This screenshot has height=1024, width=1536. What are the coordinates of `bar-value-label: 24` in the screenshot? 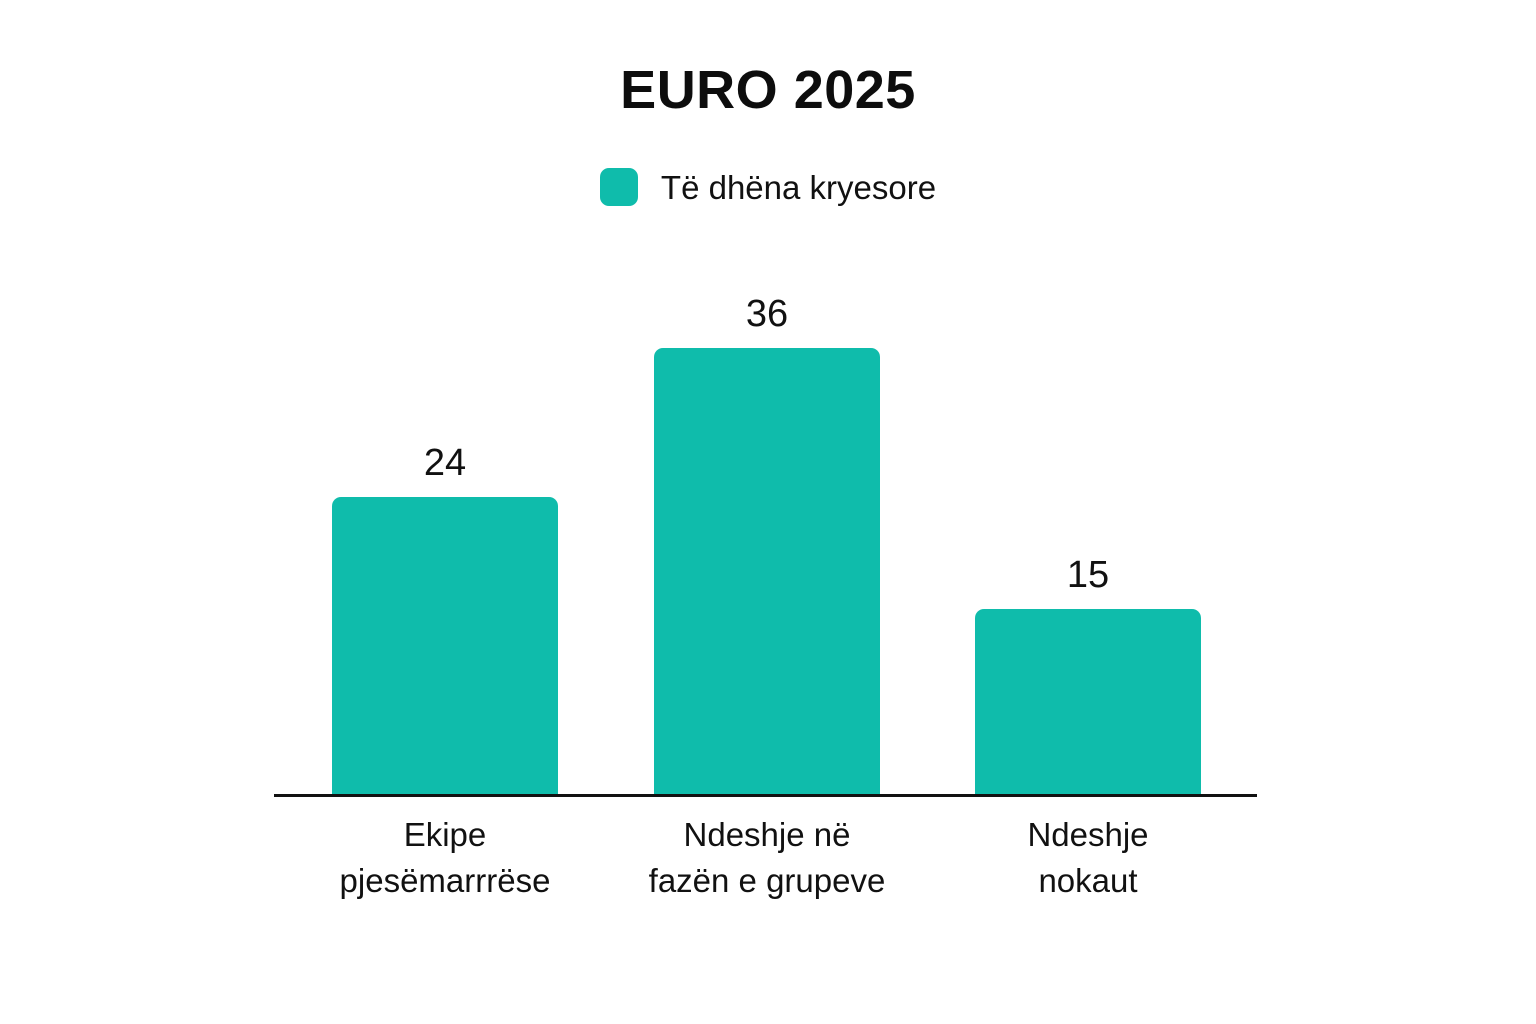 It's located at (445, 463).